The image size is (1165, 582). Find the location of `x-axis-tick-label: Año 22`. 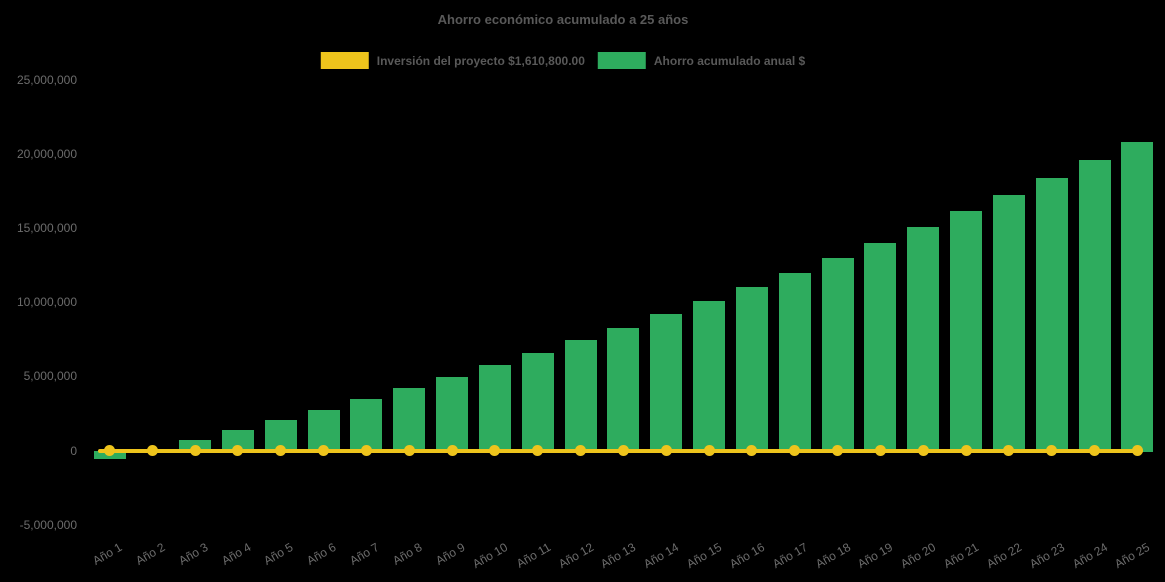

x-axis-tick-label: Año 22 is located at coordinates (1003, 556).